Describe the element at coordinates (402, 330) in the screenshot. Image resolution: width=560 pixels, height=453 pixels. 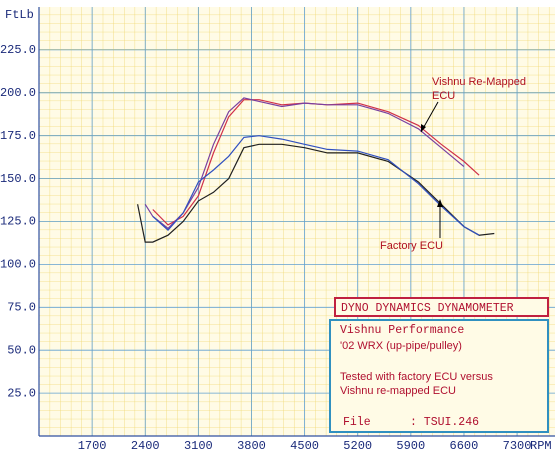
I see `info-line: Vishnu Performance` at that location.